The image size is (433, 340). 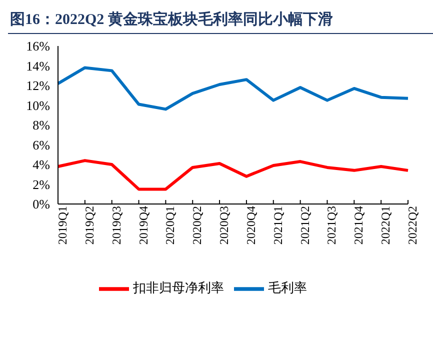 What do you see at coordinates (305, 225) in the screenshot?
I see `x-tick-label: 2021Q2` at bounding box center [305, 225].